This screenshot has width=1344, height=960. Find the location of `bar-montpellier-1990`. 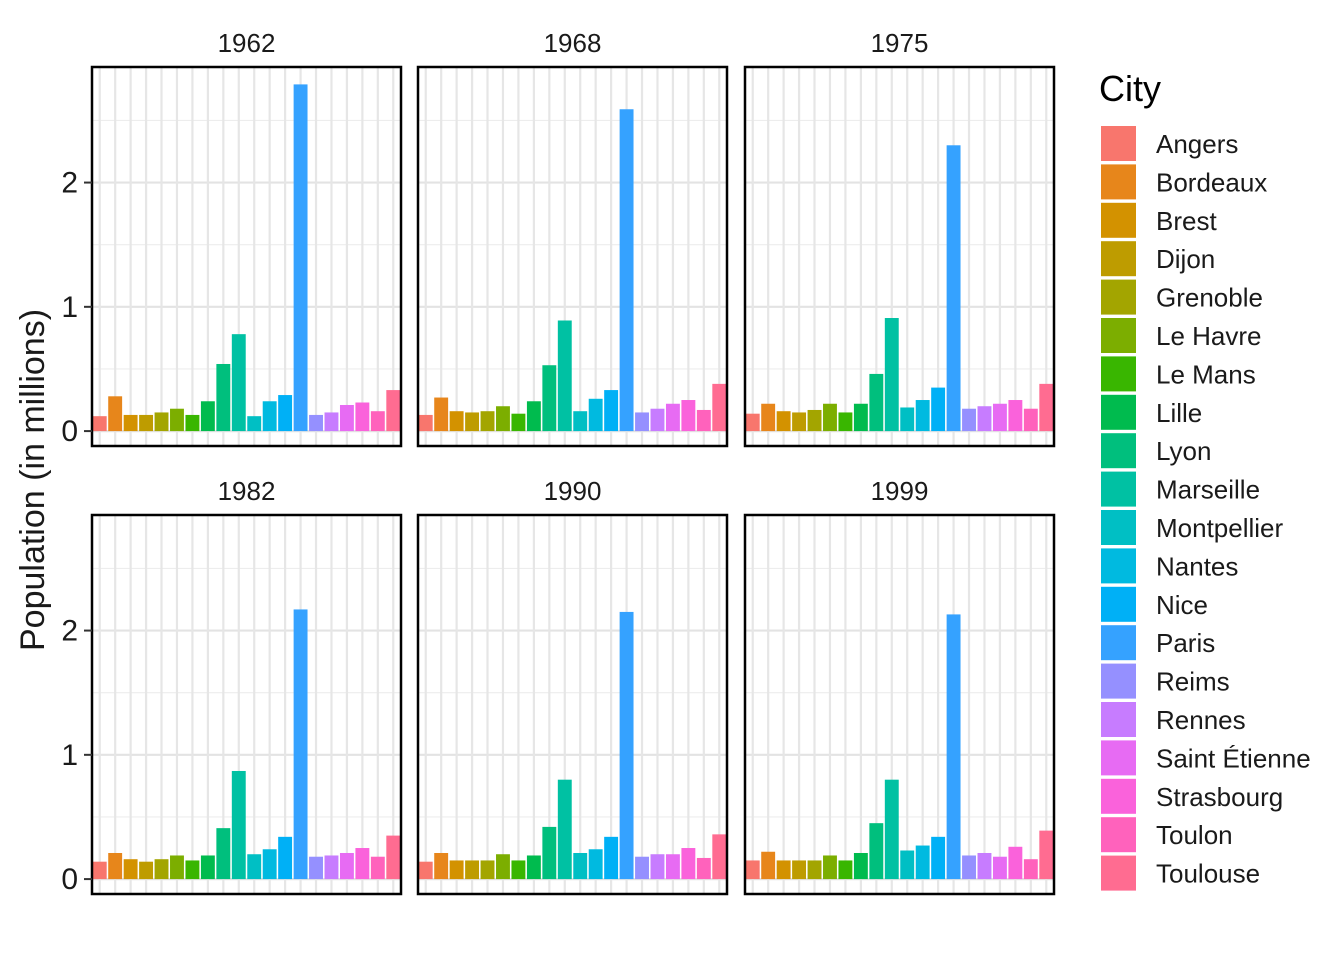

bar-montpellier-1990 is located at coordinates (580, 866).